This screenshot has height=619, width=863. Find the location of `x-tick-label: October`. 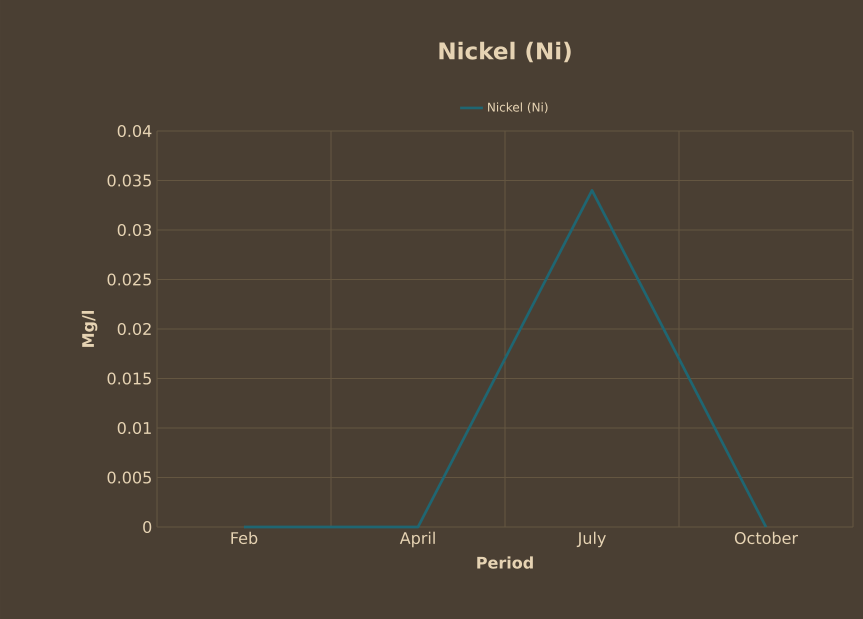

x-tick-label: October is located at coordinates (766, 538).